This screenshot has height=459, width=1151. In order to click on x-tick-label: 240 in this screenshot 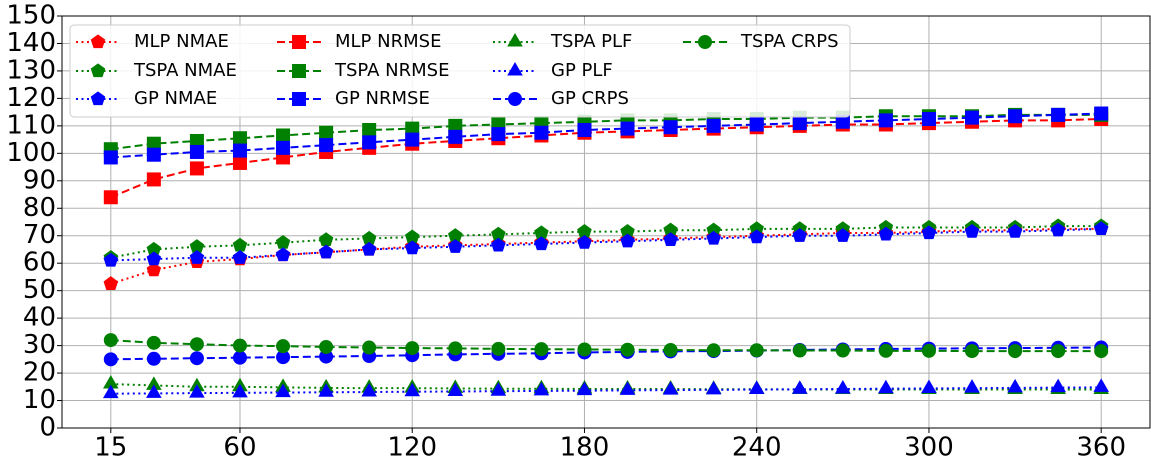, I will do `click(757, 446)`.